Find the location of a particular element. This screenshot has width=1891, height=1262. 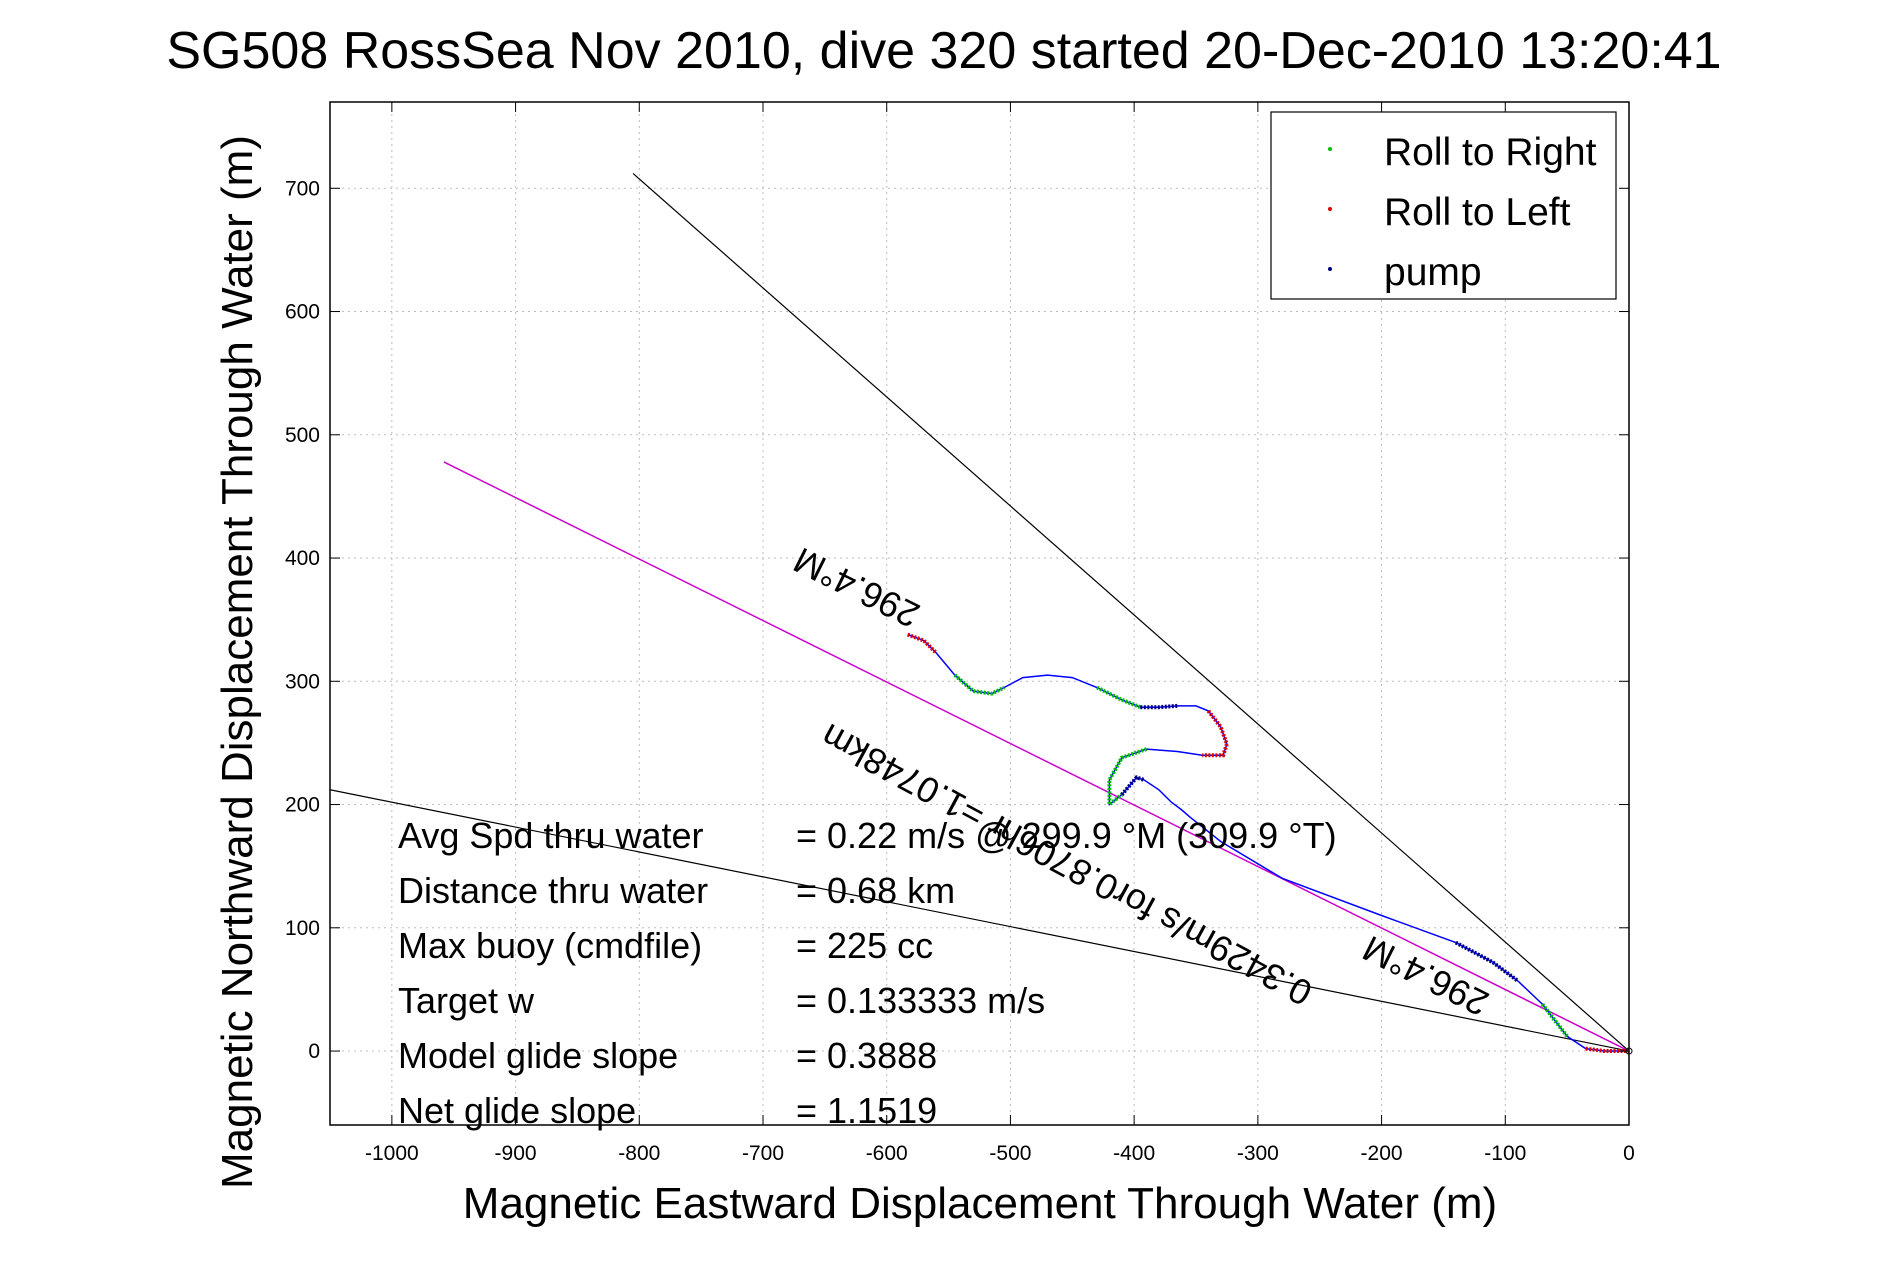

x-tick-label: -100 is located at coordinates (1505, 1153).